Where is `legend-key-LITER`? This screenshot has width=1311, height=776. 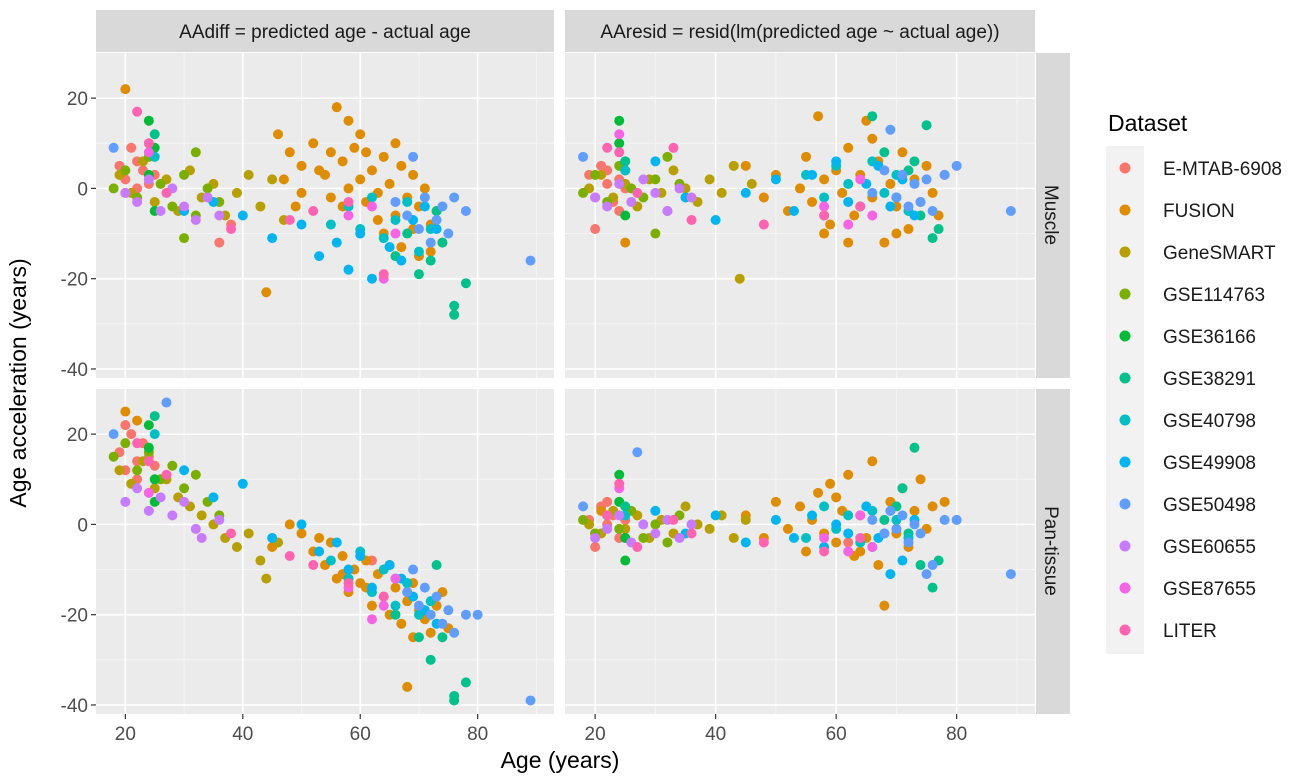
legend-key-LITER is located at coordinates (1125, 630).